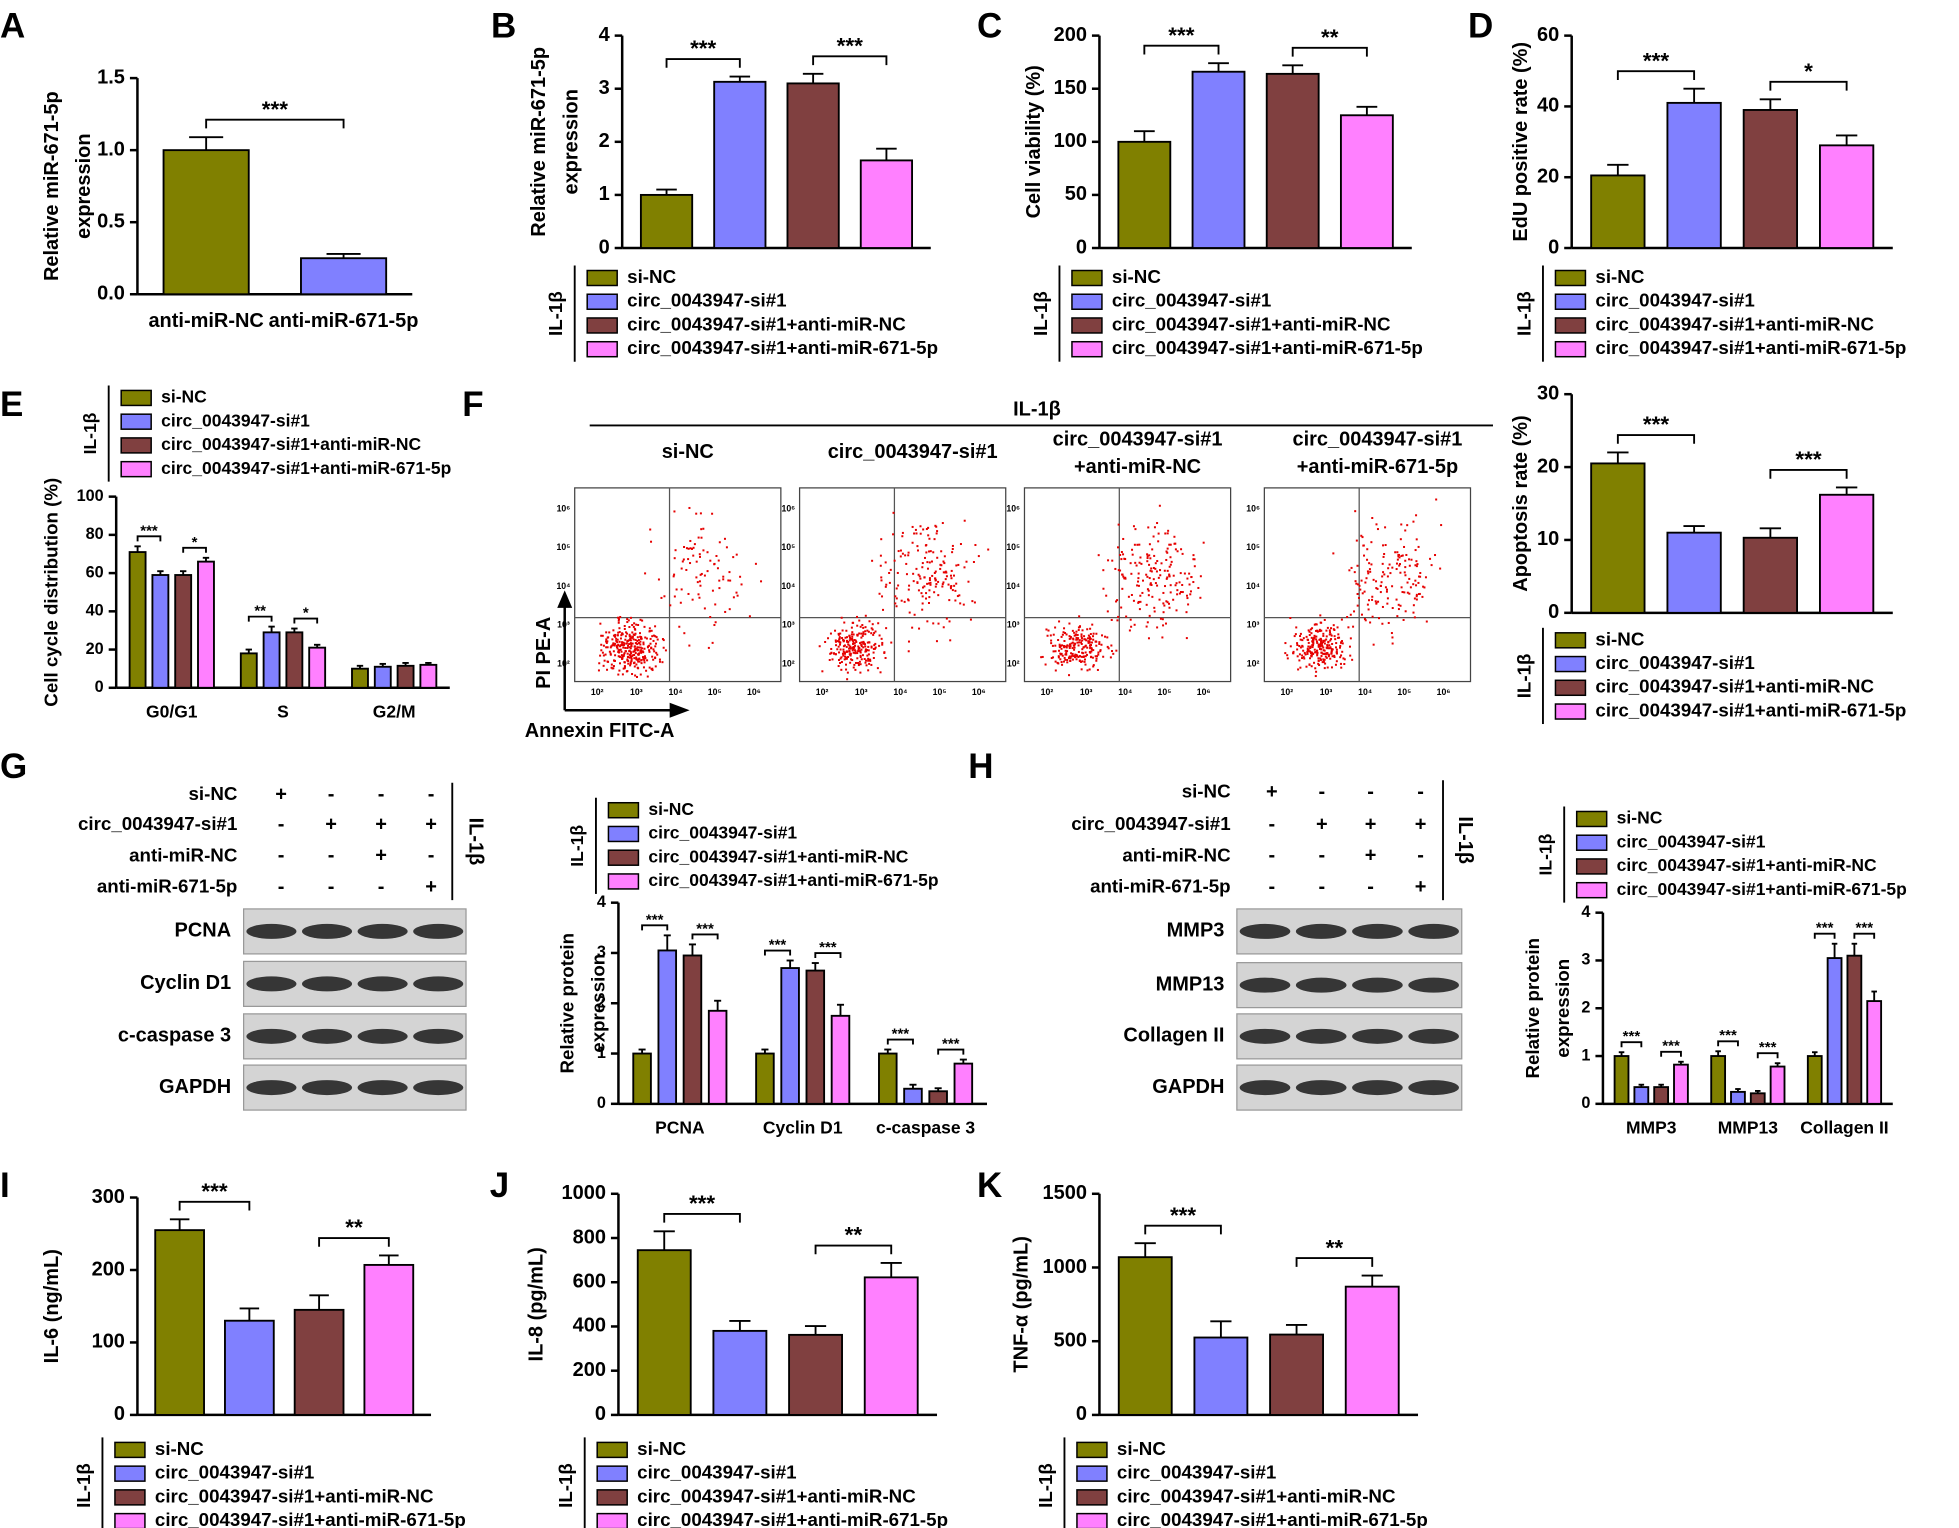 The image size is (1959, 1528). I want to click on legend-swatch, so click(1591, 819).